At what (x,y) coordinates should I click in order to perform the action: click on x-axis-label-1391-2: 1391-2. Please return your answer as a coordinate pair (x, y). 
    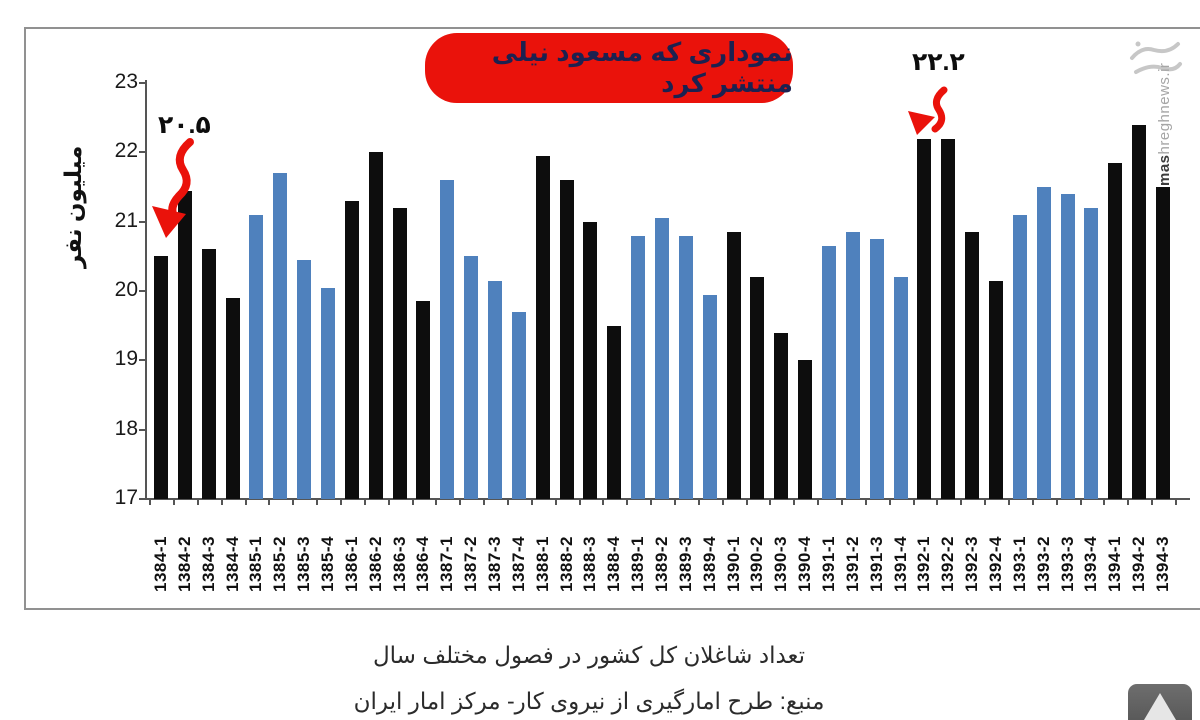
    Looking at the image, I should click on (852, 564).